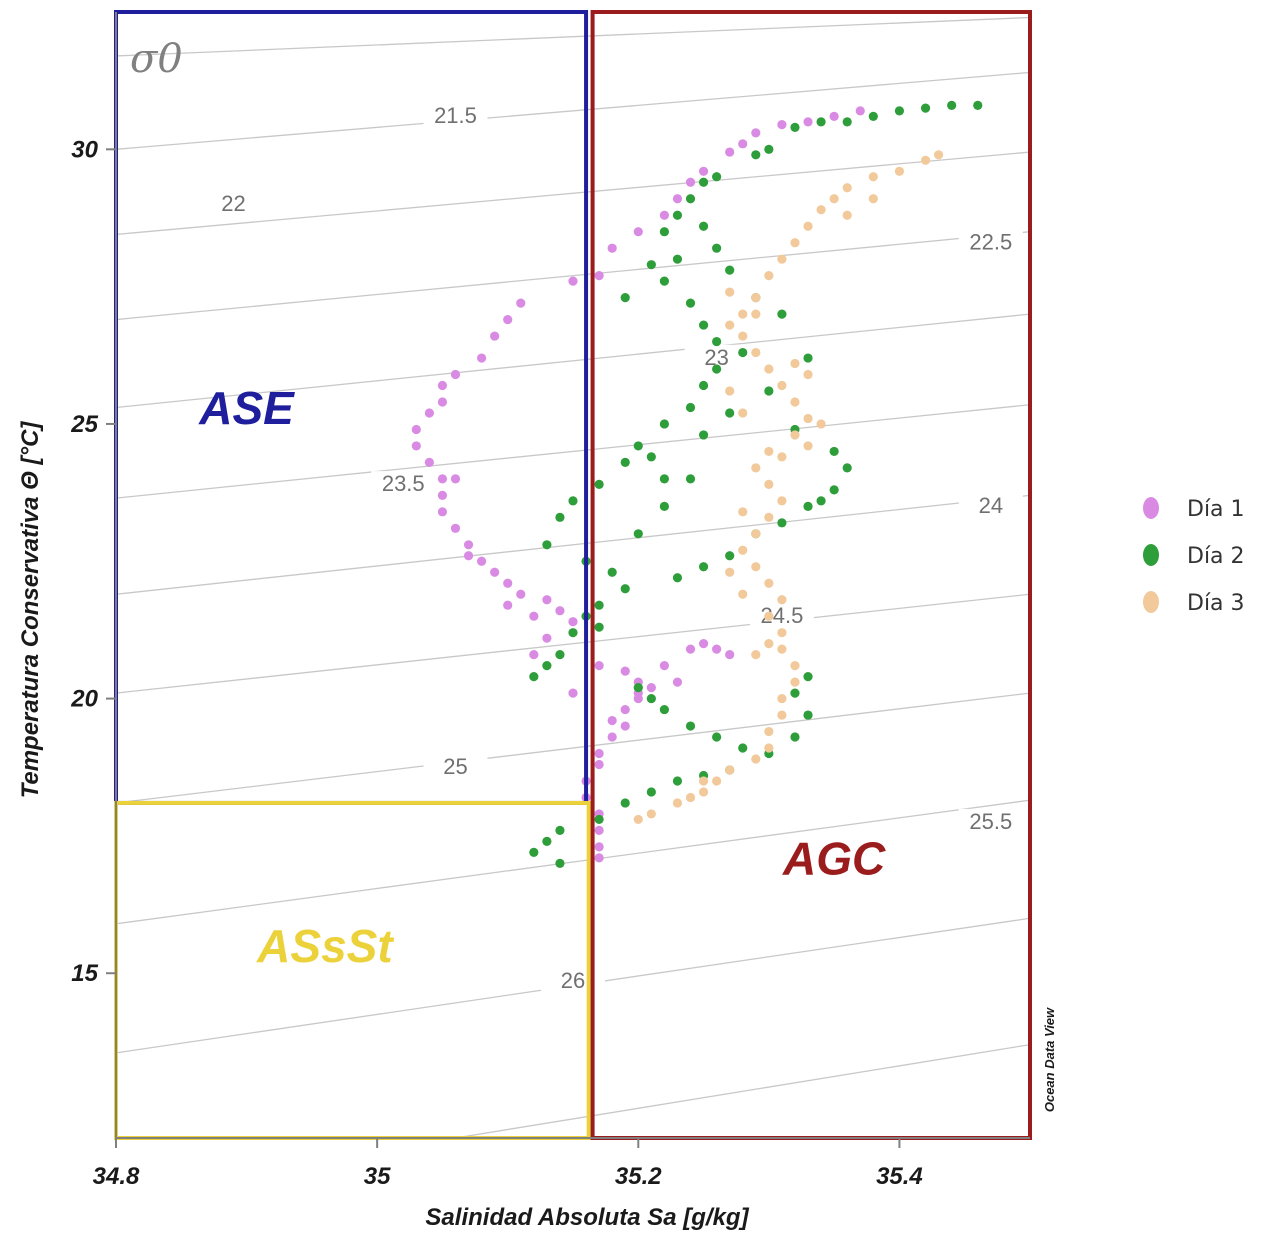 The height and width of the screenshot is (1237, 1262). I want to click on isopycnal-label: 23.5, so click(403, 483).